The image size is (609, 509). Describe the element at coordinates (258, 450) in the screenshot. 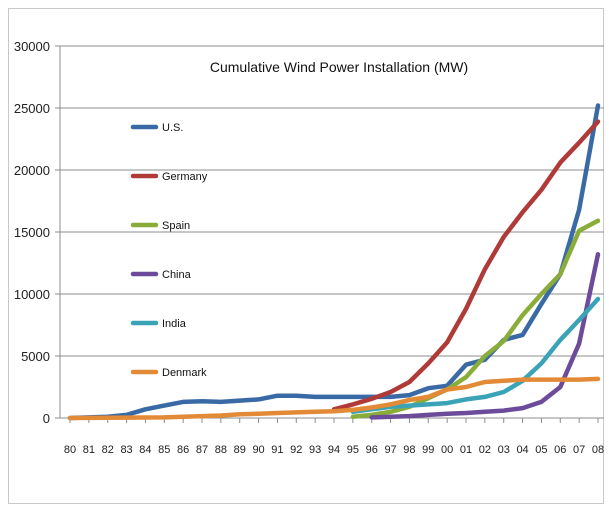

I see `x-tick-label: 90` at that location.